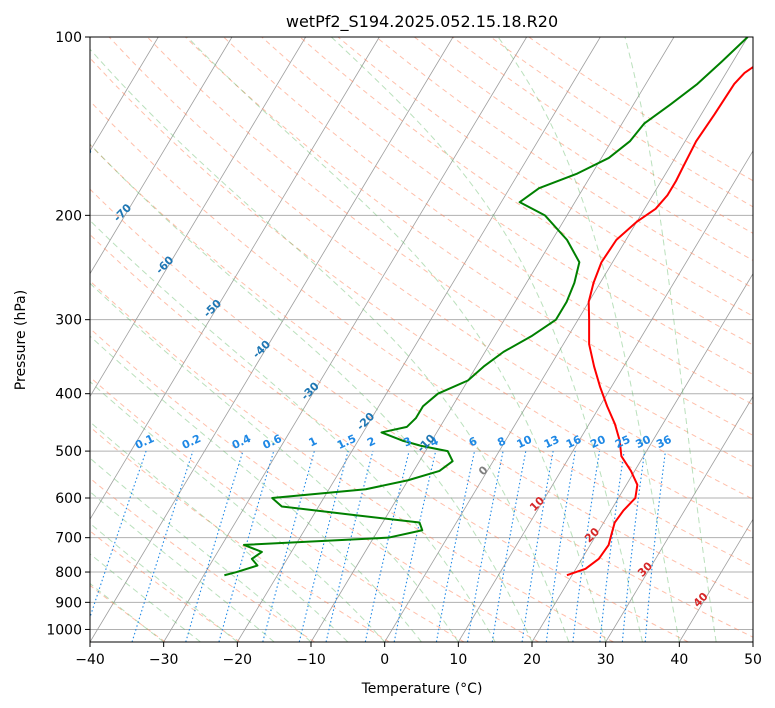 This screenshot has width=775, height=708. I want to click on mixing-ratio-label: 20, so click(598, 442).